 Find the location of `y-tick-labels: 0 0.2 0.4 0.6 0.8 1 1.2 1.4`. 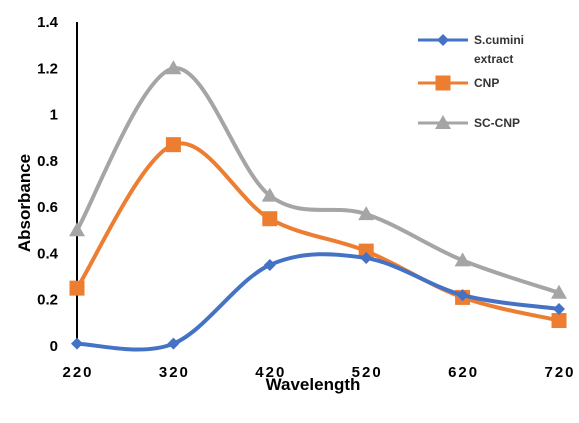

y-tick-labels: 0 0.2 0.4 0.6 0.8 1 1.2 1.4 is located at coordinates (48, 184).